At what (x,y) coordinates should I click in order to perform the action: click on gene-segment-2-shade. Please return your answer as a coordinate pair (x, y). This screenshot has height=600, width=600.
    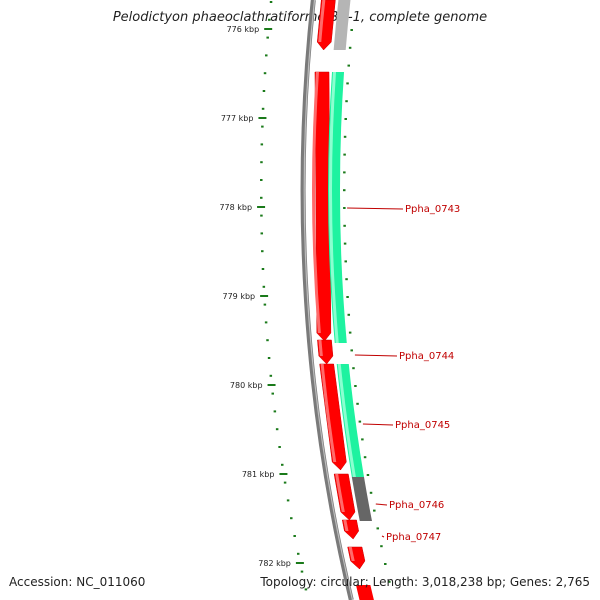
    Looking at the image, I should click on (346, 420).